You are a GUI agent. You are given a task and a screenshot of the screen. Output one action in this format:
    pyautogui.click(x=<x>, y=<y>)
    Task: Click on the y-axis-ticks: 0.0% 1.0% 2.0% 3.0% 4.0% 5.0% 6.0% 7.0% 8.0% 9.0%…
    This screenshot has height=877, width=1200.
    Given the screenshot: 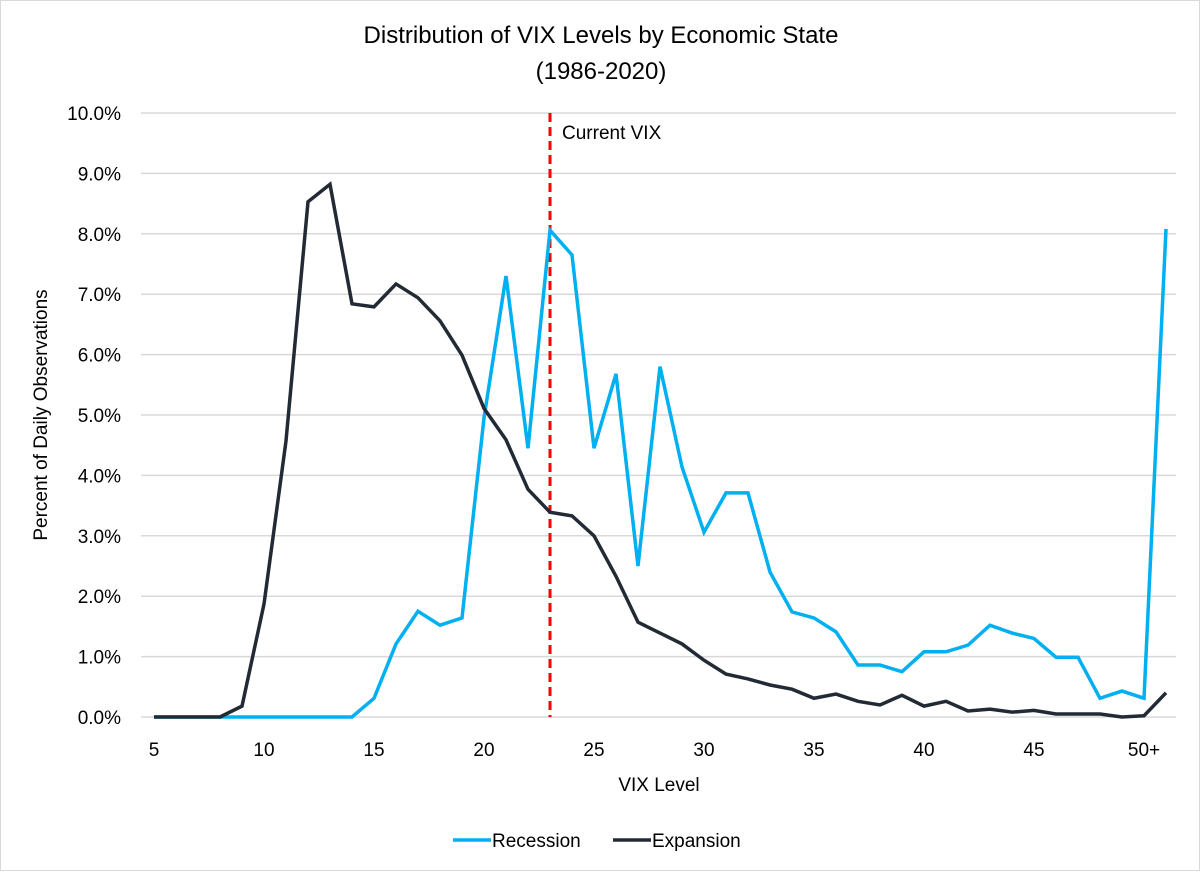 What is the action you would take?
    pyautogui.click(x=94, y=416)
    